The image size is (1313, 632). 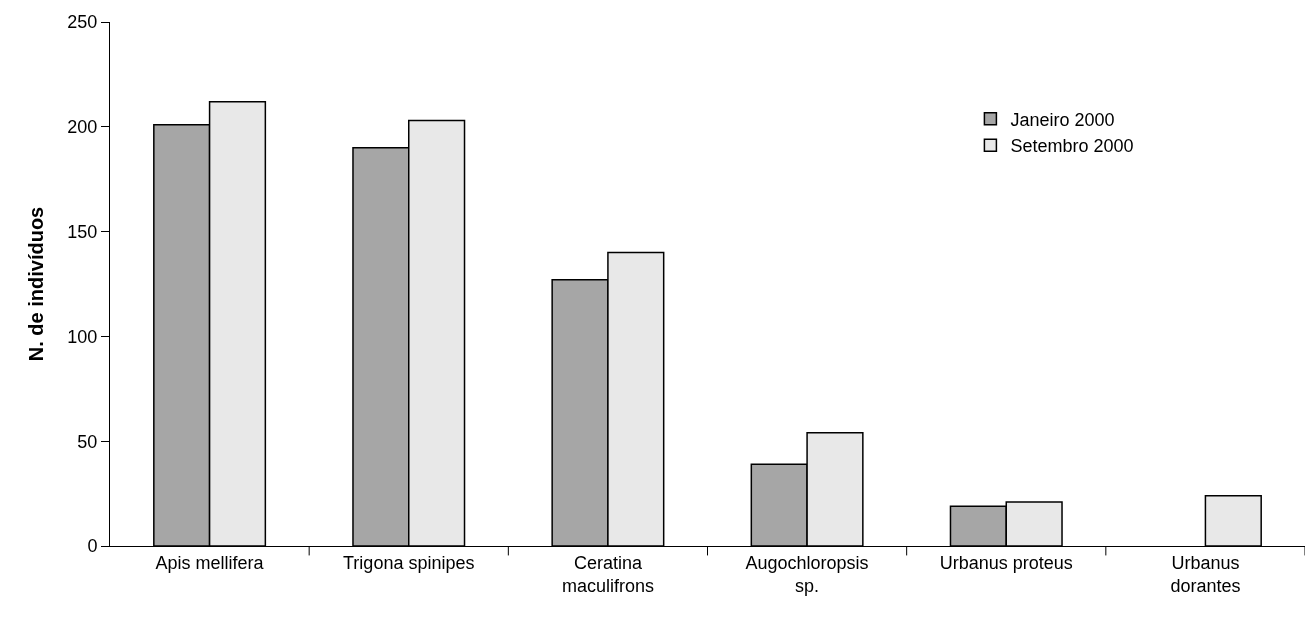 I want to click on x-tick-label: Ceratina maculifrons, so click(x=607, y=574).